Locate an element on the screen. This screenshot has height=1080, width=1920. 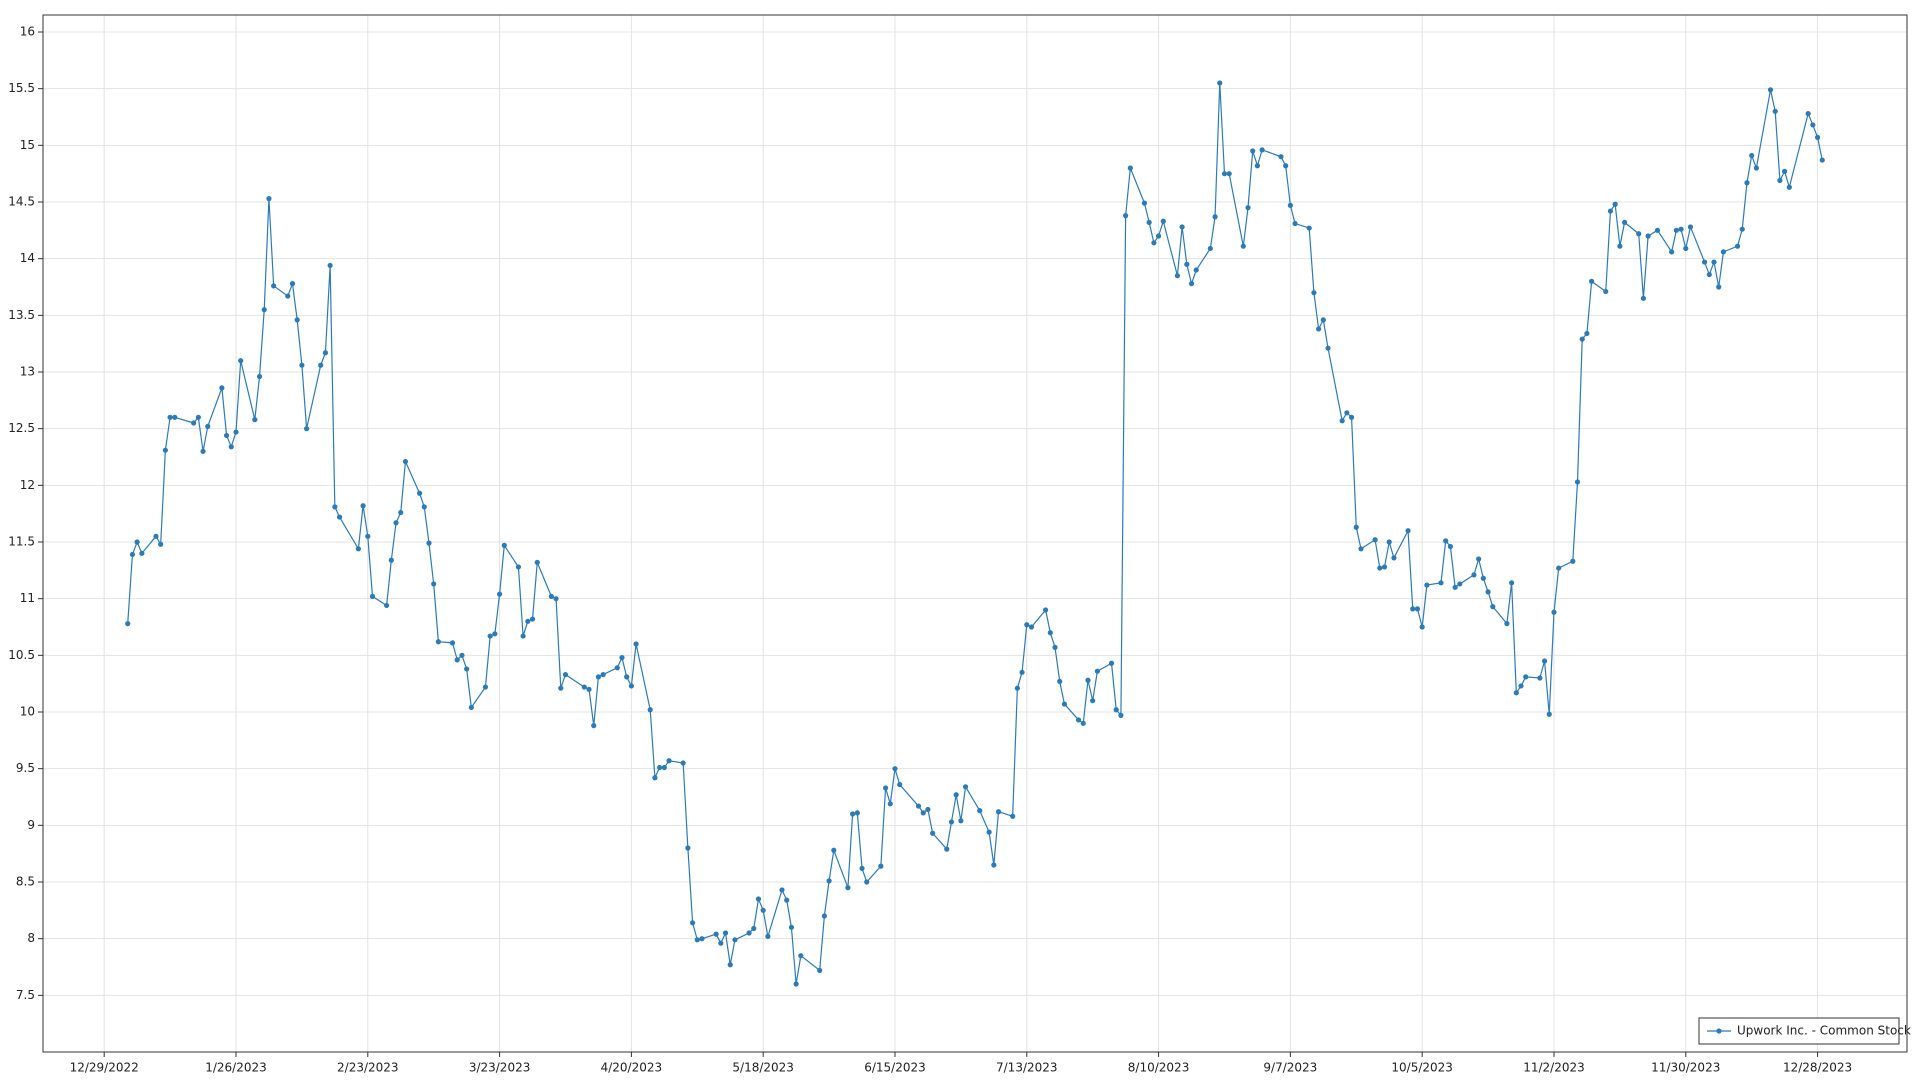
x-tick-label: 12/29/2022 is located at coordinates (104, 1068).